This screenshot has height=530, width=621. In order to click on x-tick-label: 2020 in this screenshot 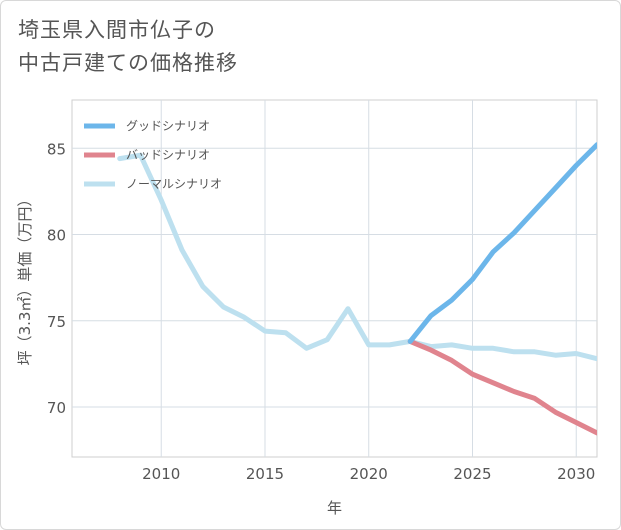, I will do `click(369, 474)`.